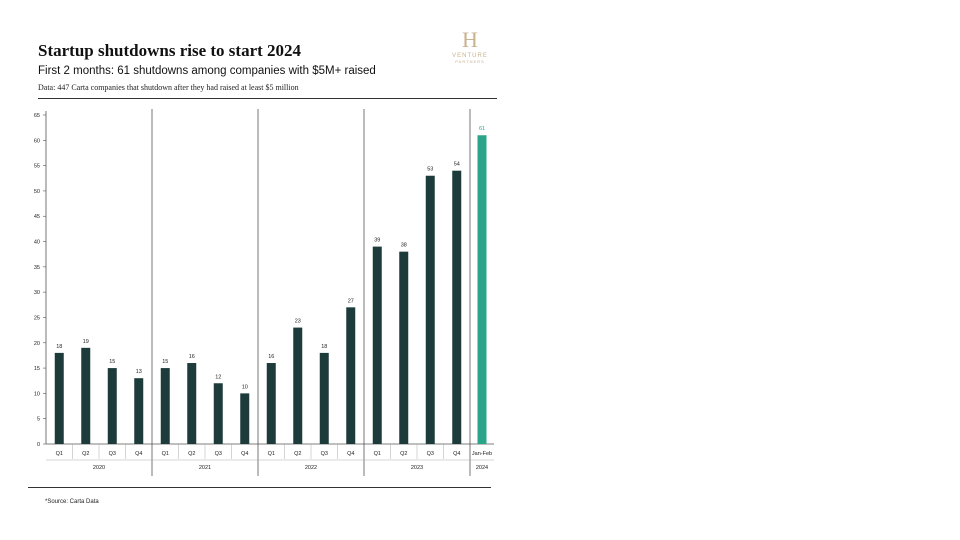 The width and height of the screenshot is (960, 540). Describe the element at coordinates (482, 468) in the screenshot. I see `group-label: 2024` at that location.